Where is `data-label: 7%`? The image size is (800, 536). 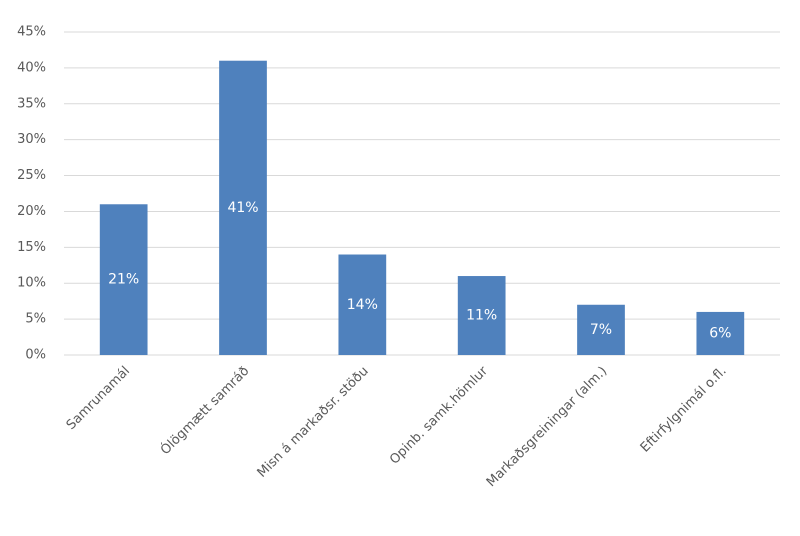 data-label: 7% is located at coordinates (601, 330).